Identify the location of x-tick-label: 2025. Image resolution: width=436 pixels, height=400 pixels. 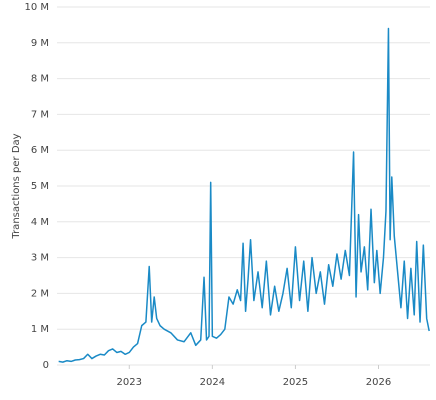
(295, 382).